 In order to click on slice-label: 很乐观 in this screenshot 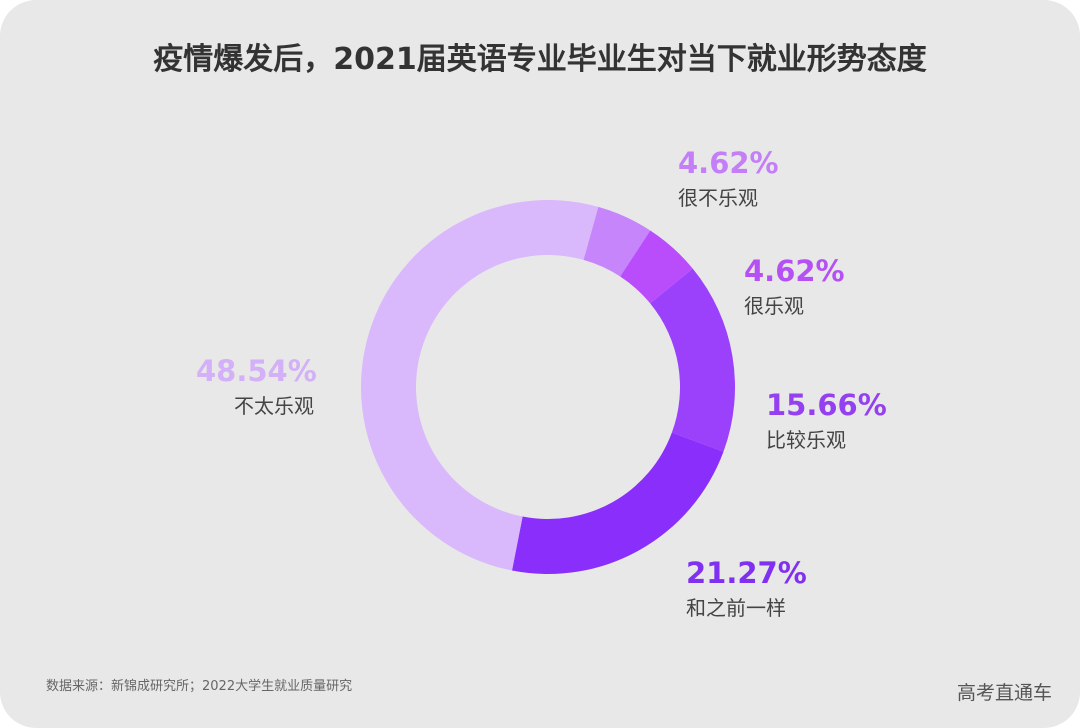, I will do `click(774, 306)`.